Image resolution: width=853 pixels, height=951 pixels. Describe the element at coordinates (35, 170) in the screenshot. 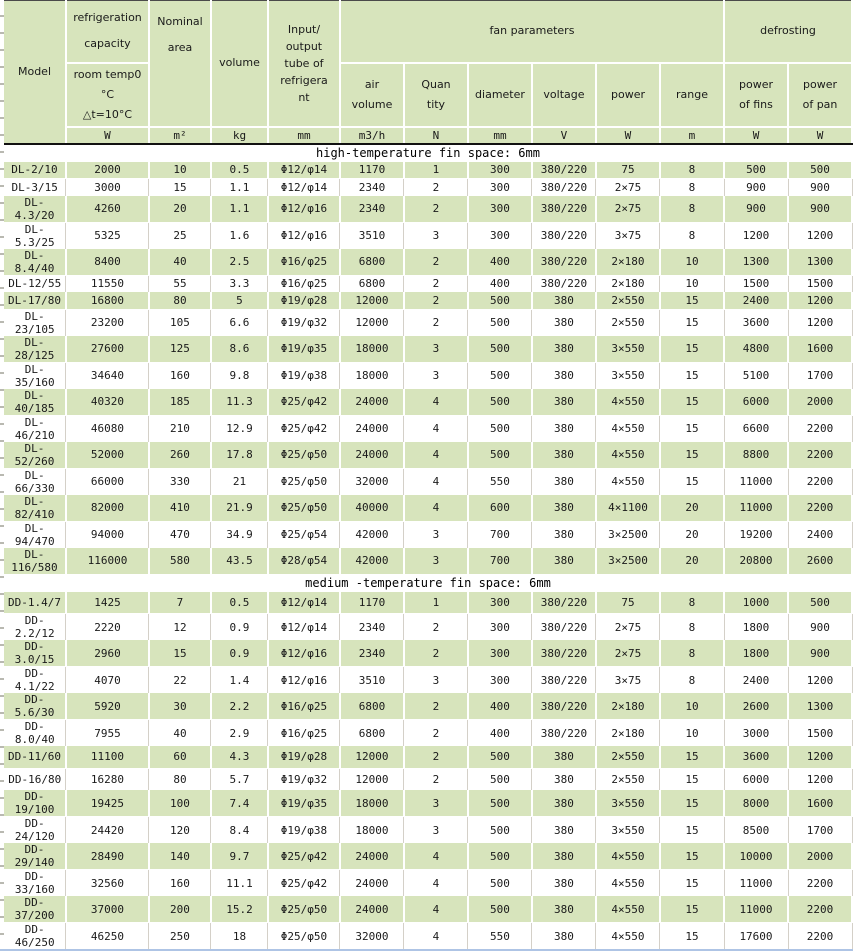

I see `model-cell: DL-2/10` at that location.